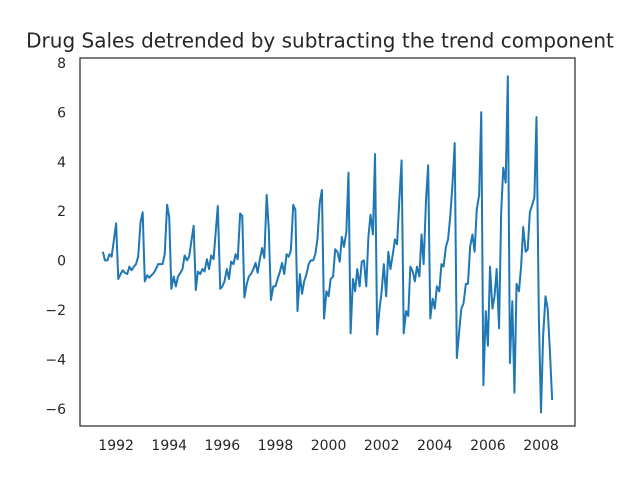 The height and width of the screenshot is (480, 640). I want to click on x-tick-label: 2006, so click(488, 446).